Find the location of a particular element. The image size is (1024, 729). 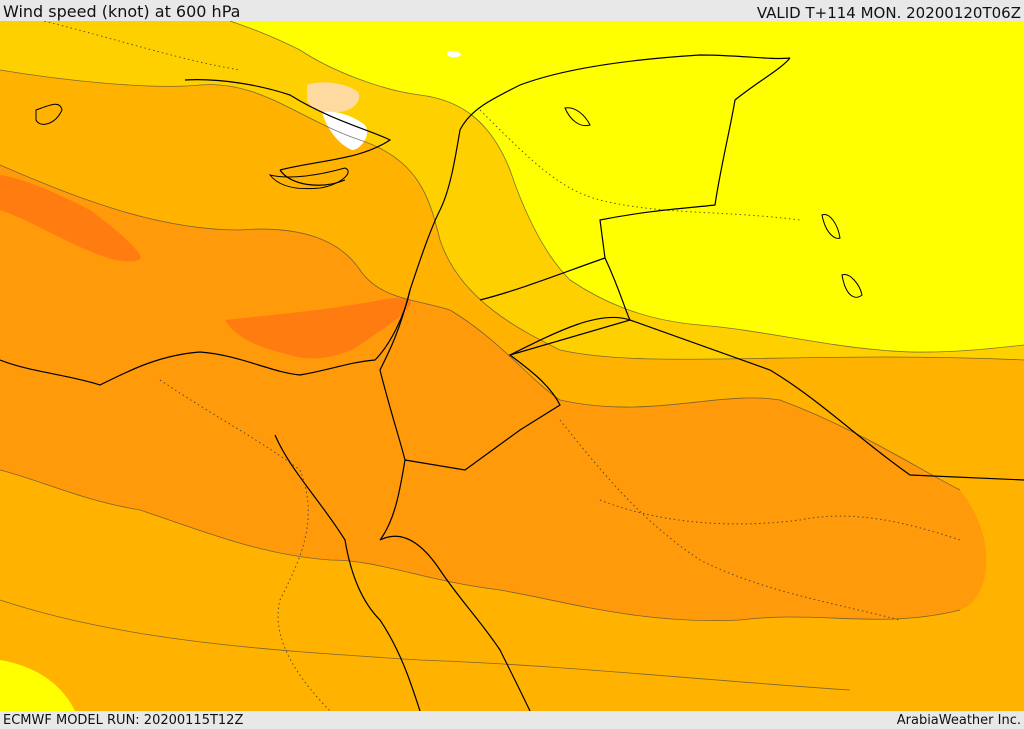

header-bar is located at coordinates (512, 10).